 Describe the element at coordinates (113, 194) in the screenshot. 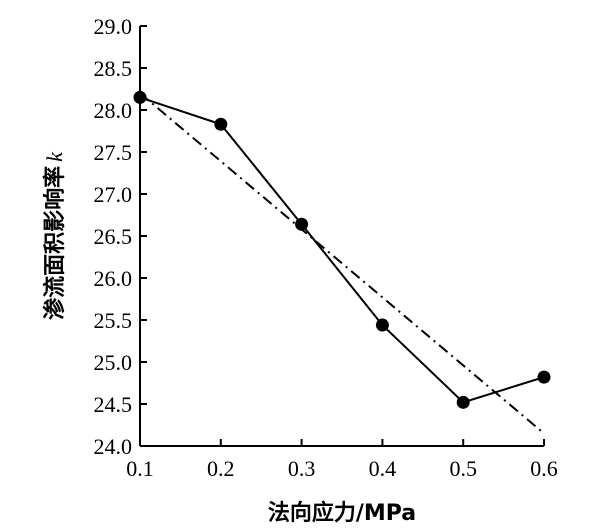

I see `y-tick-label: 27.0` at that location.